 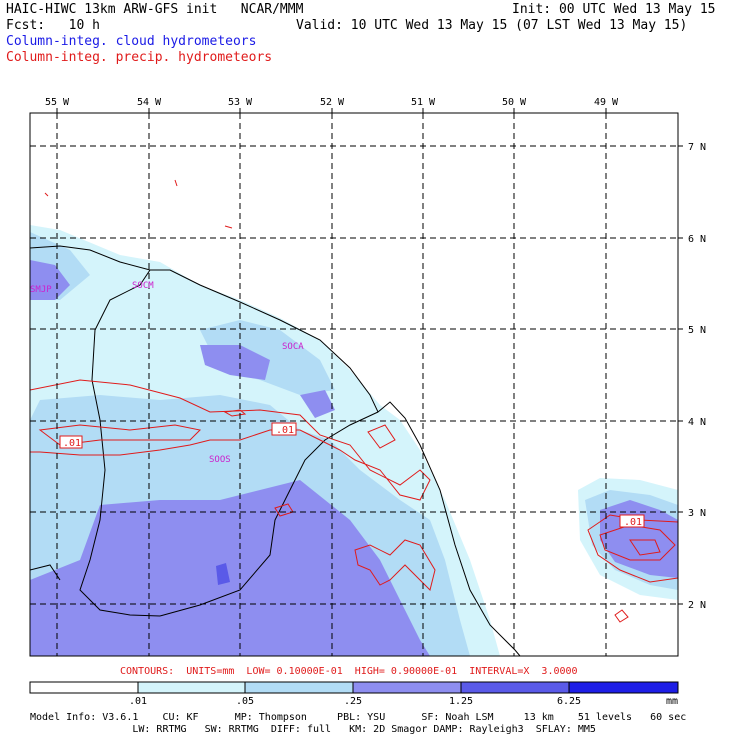 What do you see at coordinates (353, 701) in the screenshot?
I see `colorbar-tick-label: .25` at bounding box center [353, 701].